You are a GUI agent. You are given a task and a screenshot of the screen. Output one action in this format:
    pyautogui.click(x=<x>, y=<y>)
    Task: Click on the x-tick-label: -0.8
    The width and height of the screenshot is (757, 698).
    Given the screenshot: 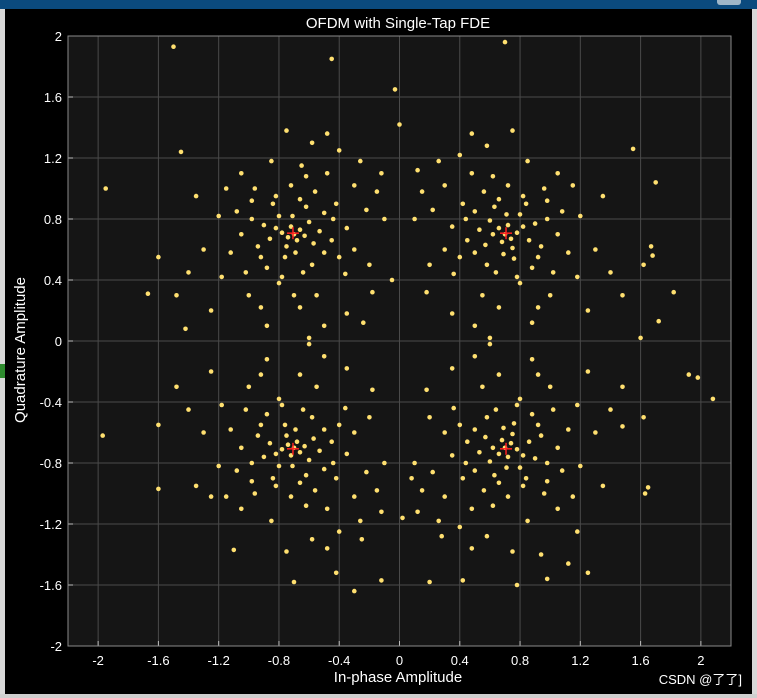 What is the action you would take?
    pyautogui.click(x=279, y=660)
    